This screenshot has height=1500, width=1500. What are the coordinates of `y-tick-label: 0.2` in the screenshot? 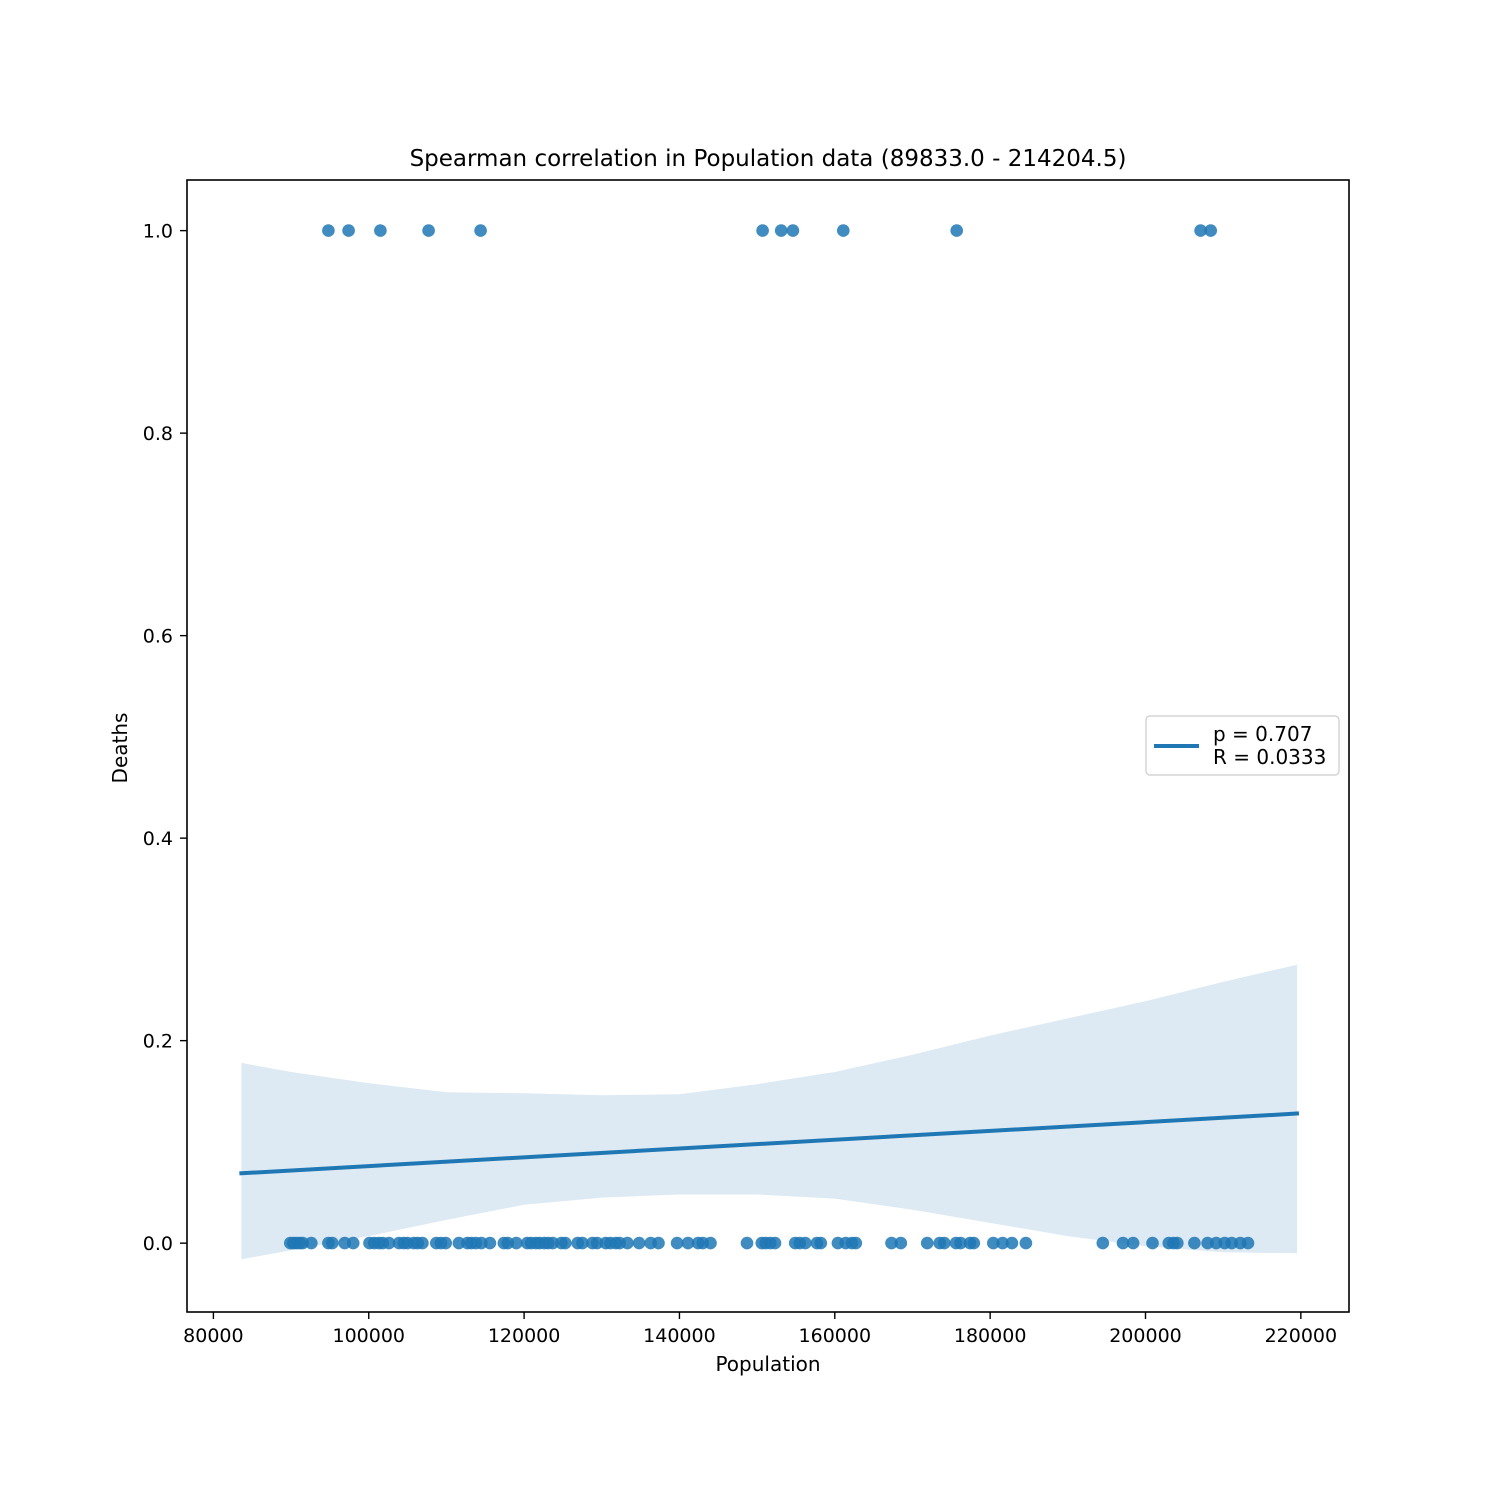 It's located at (158, 1042).